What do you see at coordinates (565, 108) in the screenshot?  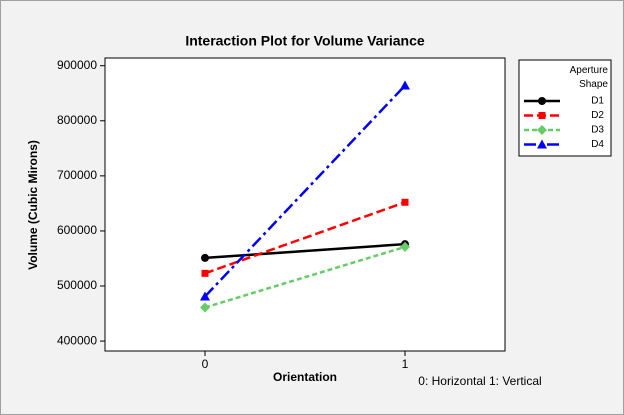 I see `legend-box` at bounding box center [565, 108].